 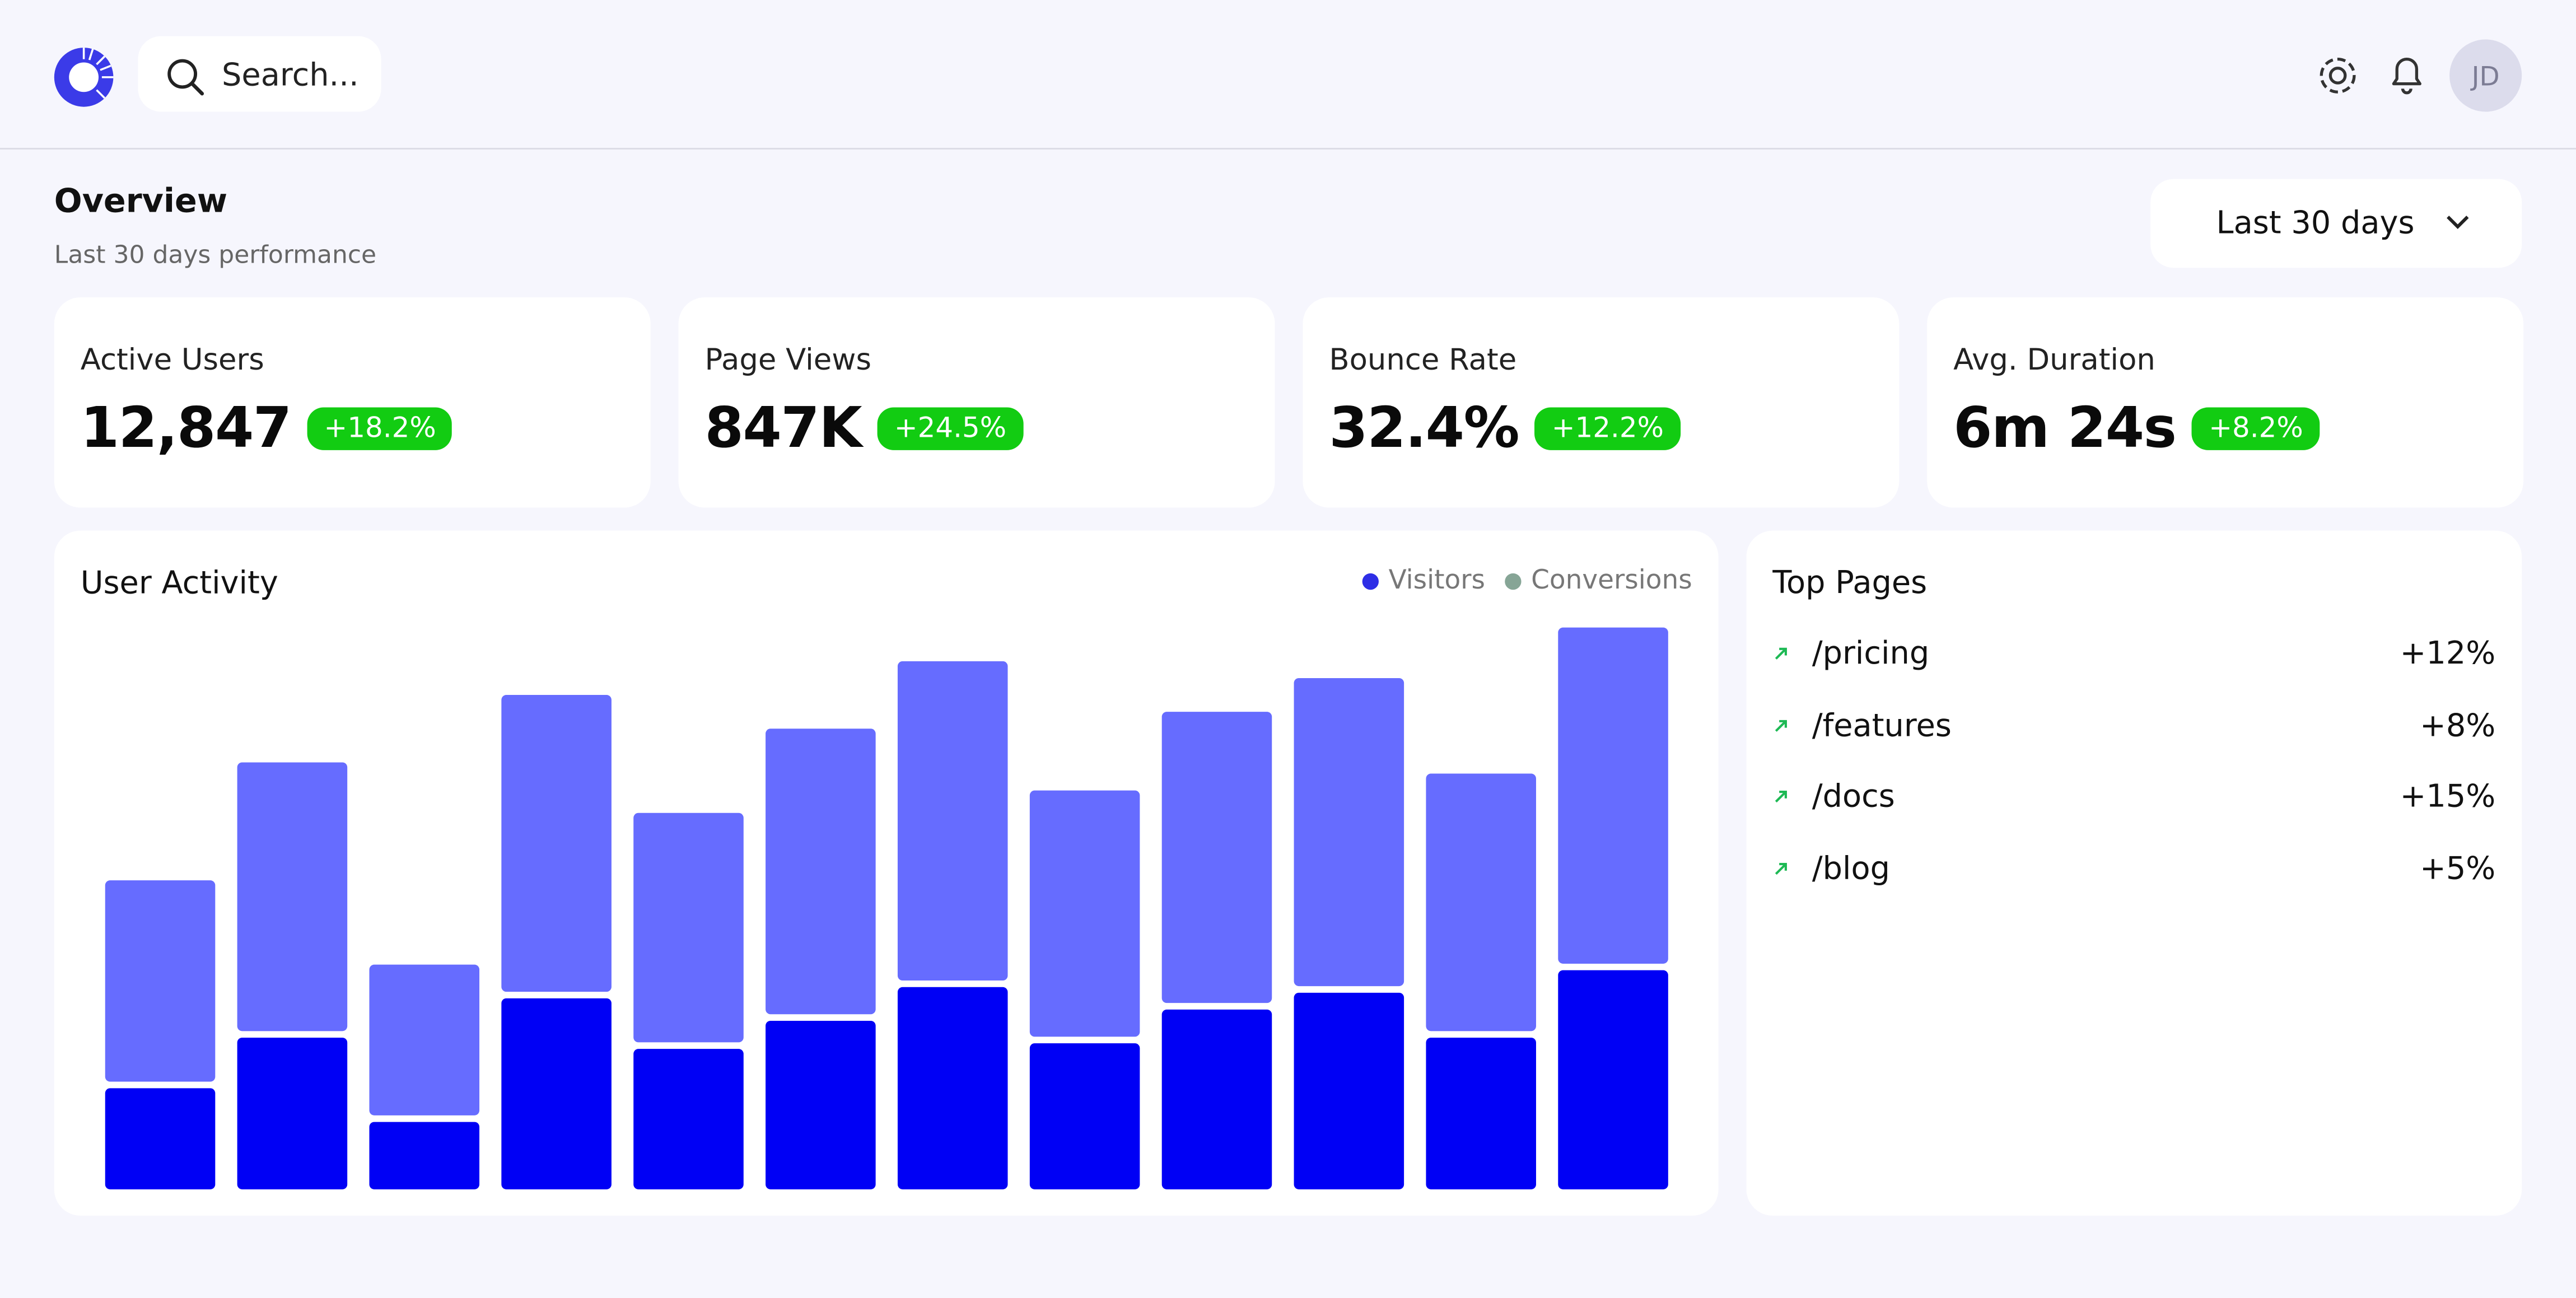 I want to click on page-path: /pricing, so click(x=1871, y=654).